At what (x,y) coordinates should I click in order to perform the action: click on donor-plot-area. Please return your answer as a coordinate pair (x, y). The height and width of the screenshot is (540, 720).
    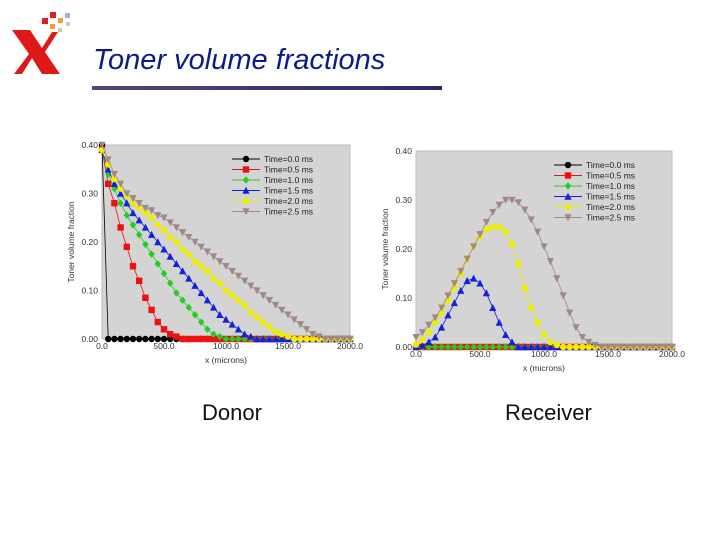
    Looking at the image, I should click on (226, 242).